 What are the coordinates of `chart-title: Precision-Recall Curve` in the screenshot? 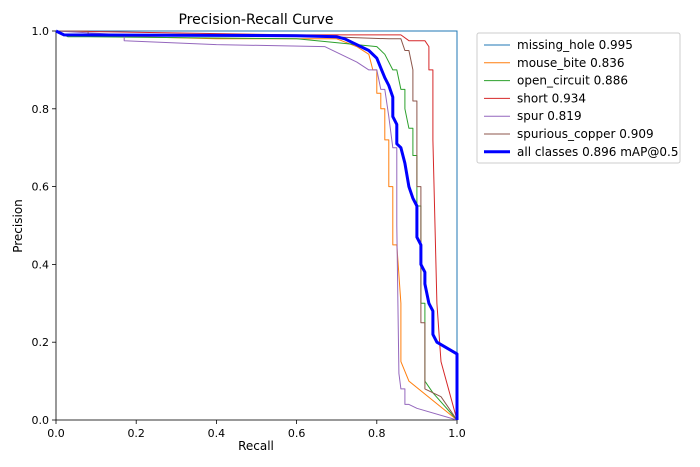 It's located at (255, 20).